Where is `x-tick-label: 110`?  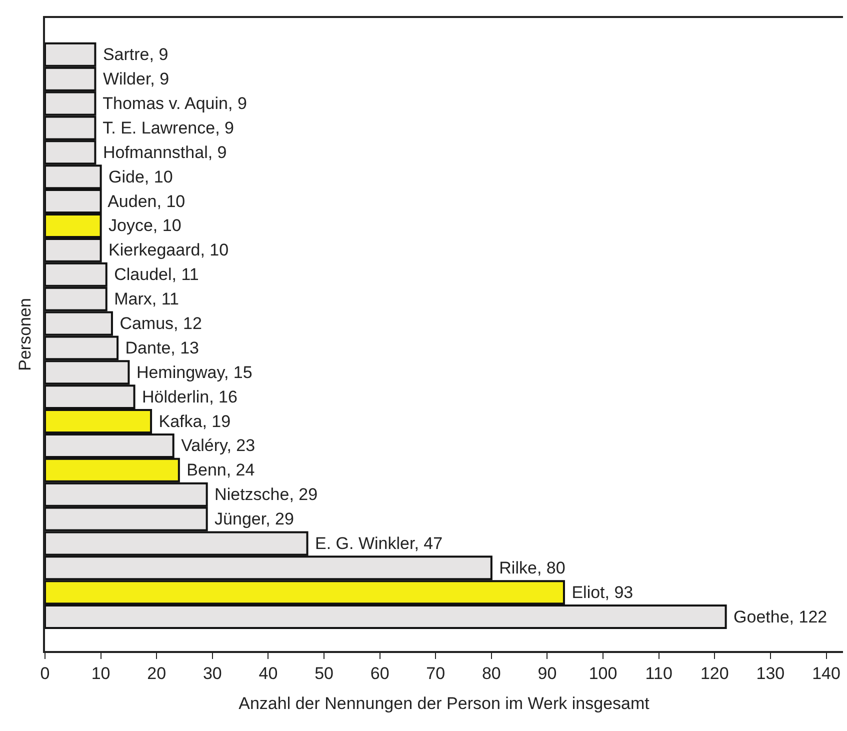 x-tick-label: 110 is located at coordinates (658, 674).